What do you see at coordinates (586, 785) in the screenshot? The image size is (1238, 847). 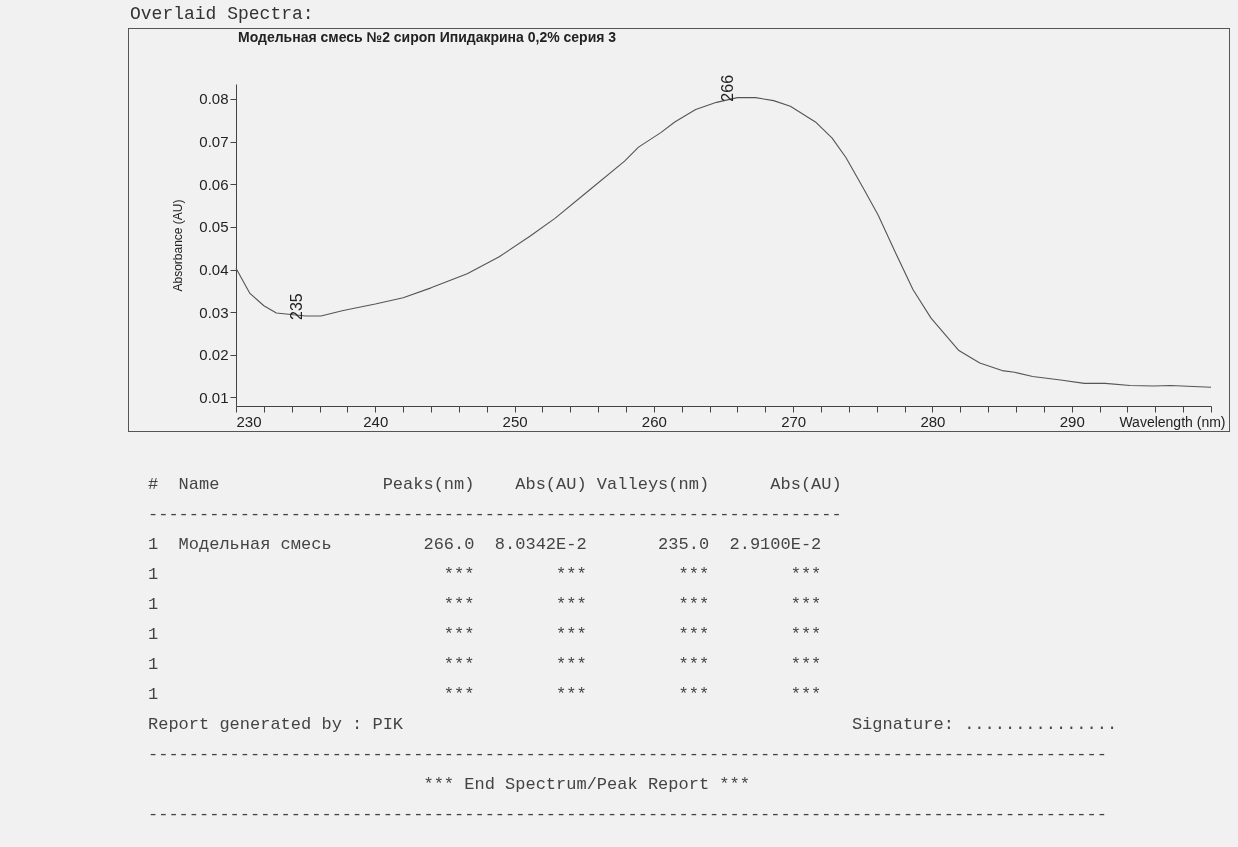 I see `text: *** End Spectrum/Peak Report ***` at bounding box center [586, 785].